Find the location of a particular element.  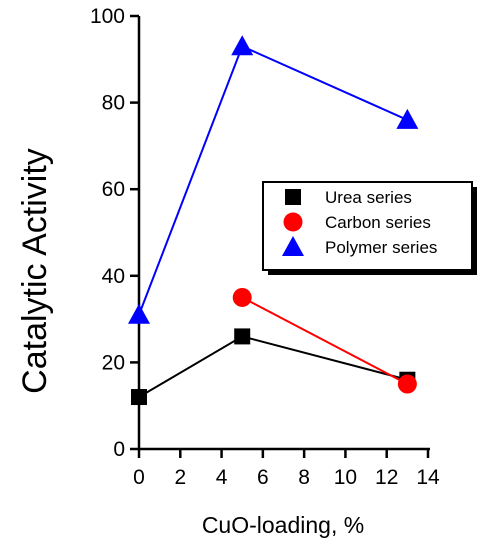

y-tick-label: 100 is located at coordinates (107, 16).